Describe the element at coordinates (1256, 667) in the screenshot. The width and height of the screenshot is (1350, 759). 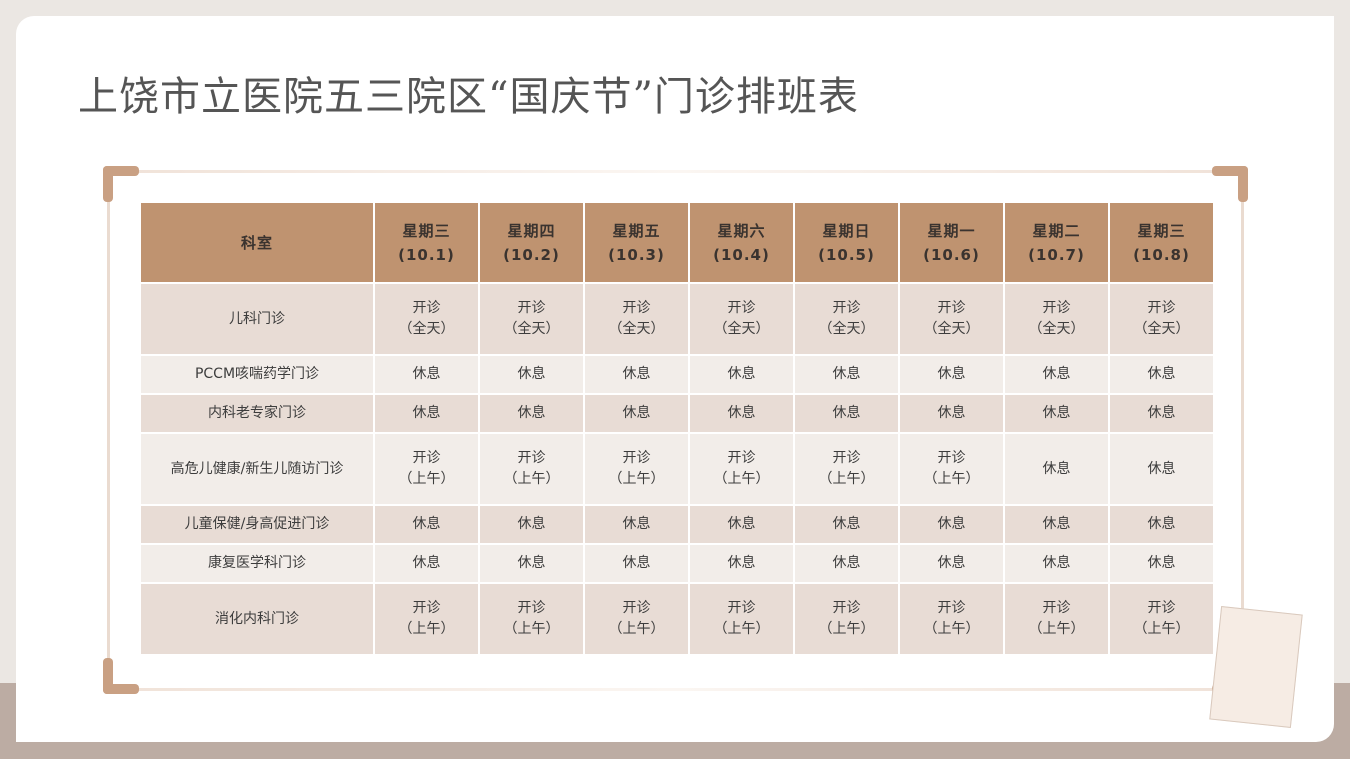
I see `notebook-decoration` at that location.